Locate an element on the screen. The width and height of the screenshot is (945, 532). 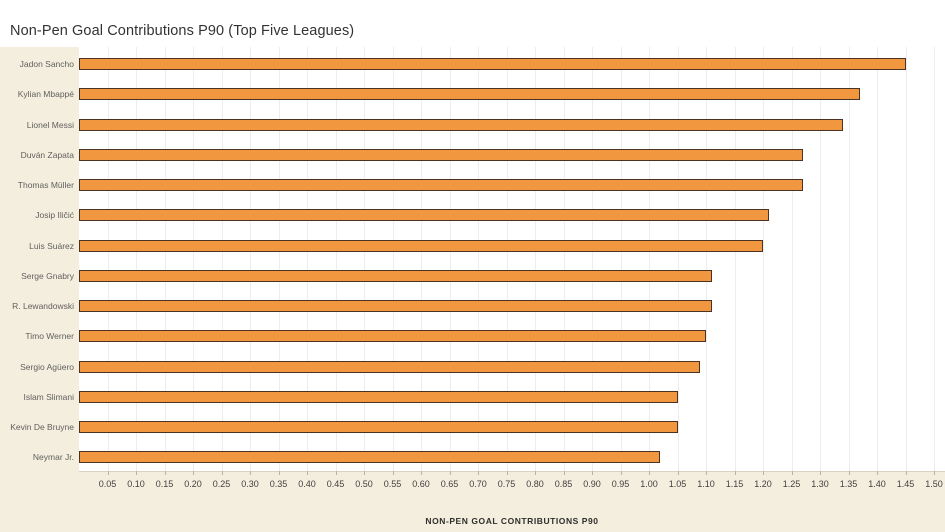
x-axis-tick-label: 0.40 is located at coordinates (307, 484).